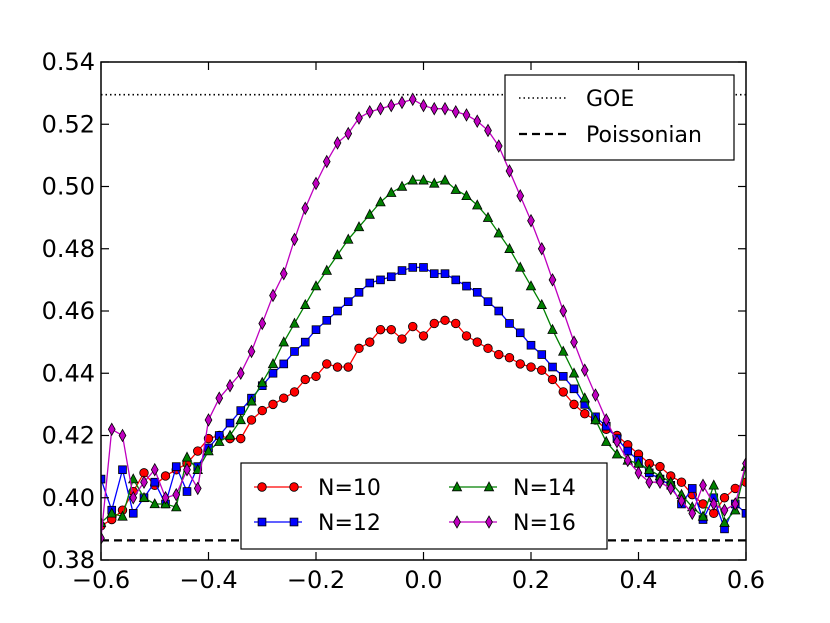 This screenshot has width=830, height=623. Describe the element at coordinates (68, 560) in the screenshot. I see `y-tick-label: 0.38` at that location.